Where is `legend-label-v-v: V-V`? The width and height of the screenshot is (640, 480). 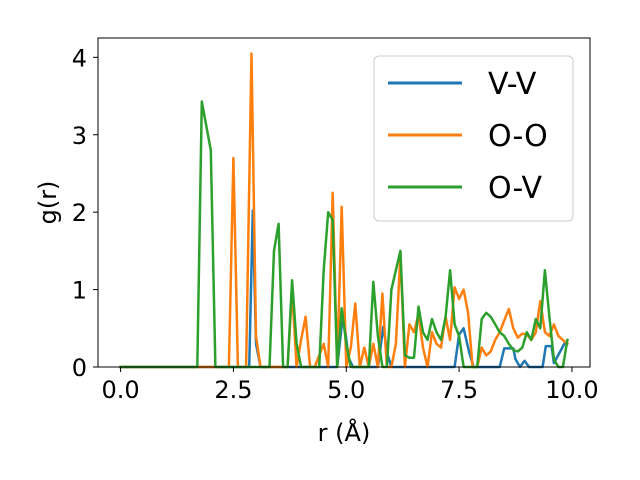 legend-label-v-v: V-V is located at coordinates (512, 84).